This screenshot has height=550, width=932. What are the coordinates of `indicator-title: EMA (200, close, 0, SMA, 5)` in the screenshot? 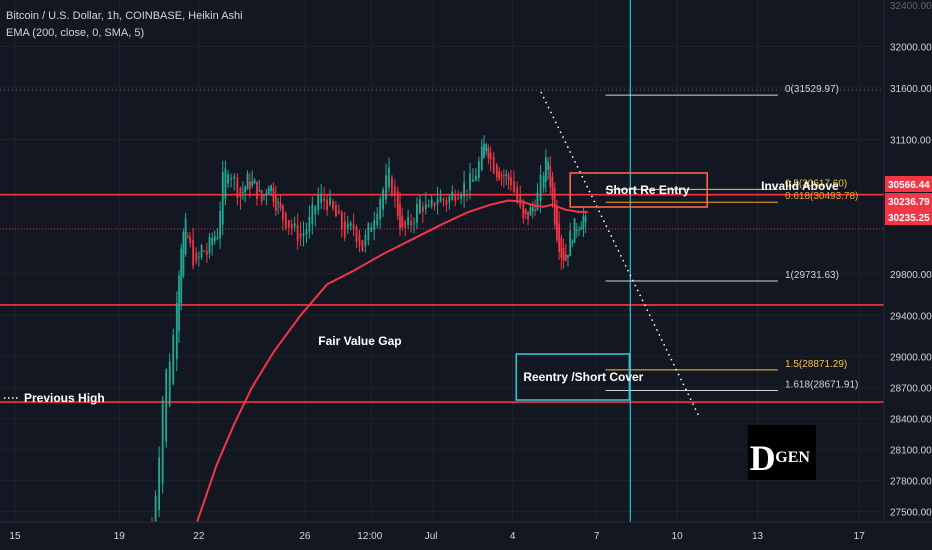 It's located at (75, 33).